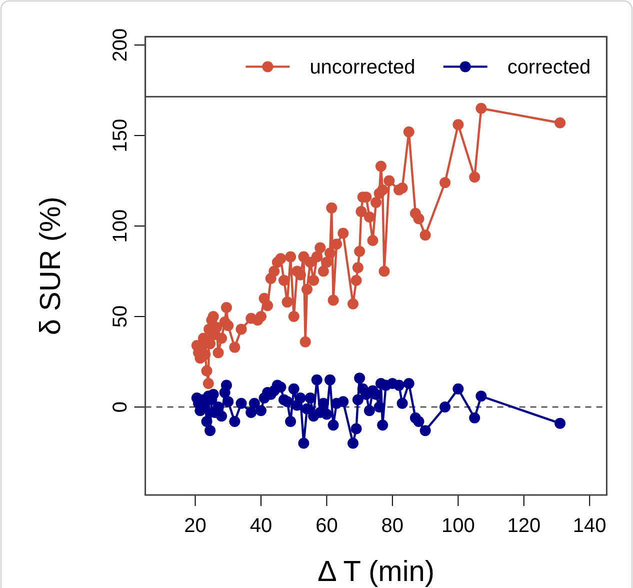 This screenshot has width=633, height=588. Describe the element at coordinates (120, 407) in the screenshot. I see `y-tick-label: 0` at that location.